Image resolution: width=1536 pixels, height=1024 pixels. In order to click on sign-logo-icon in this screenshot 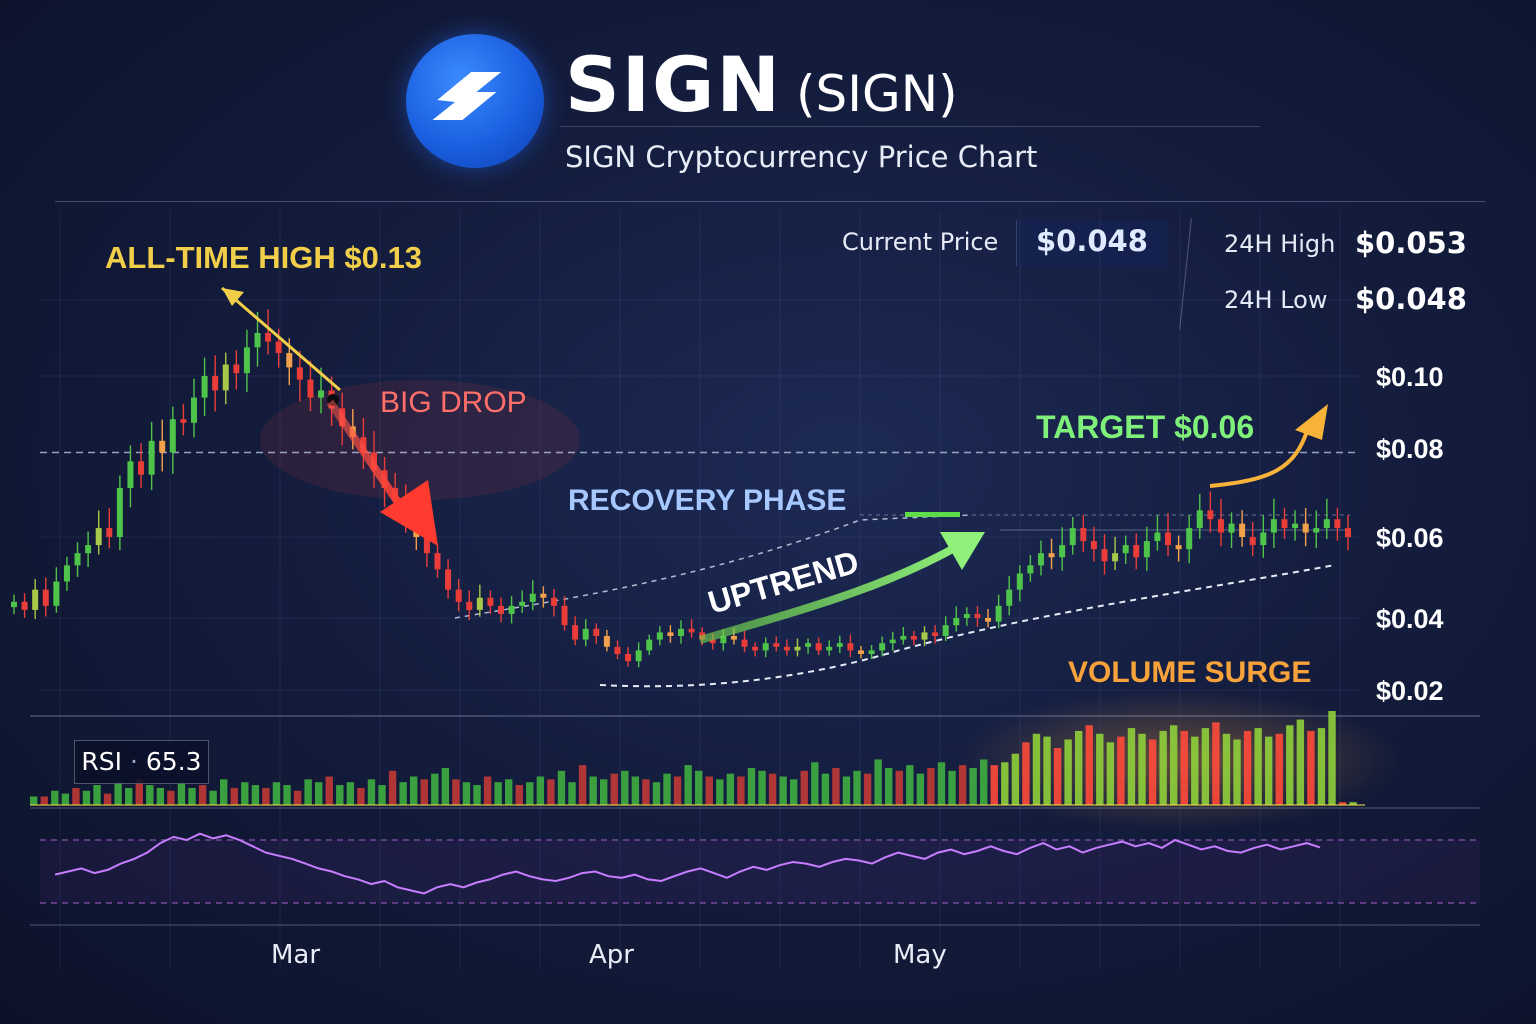, I will do `click(475, 101)`.